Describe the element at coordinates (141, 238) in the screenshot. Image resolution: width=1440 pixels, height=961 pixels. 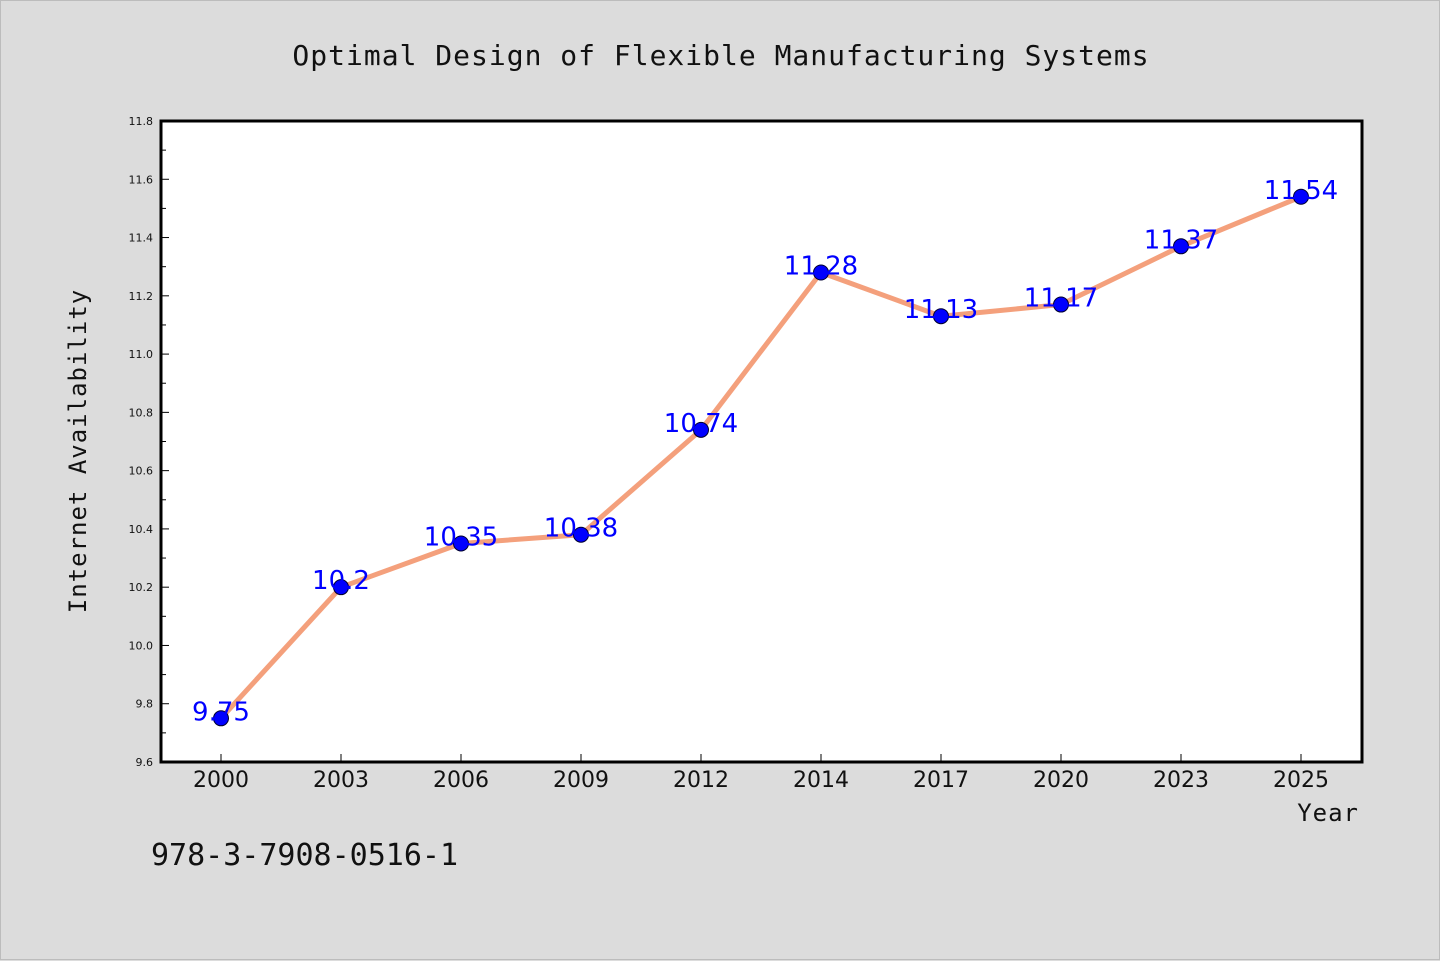
I see `y-tick-label: 11.4` at that location.